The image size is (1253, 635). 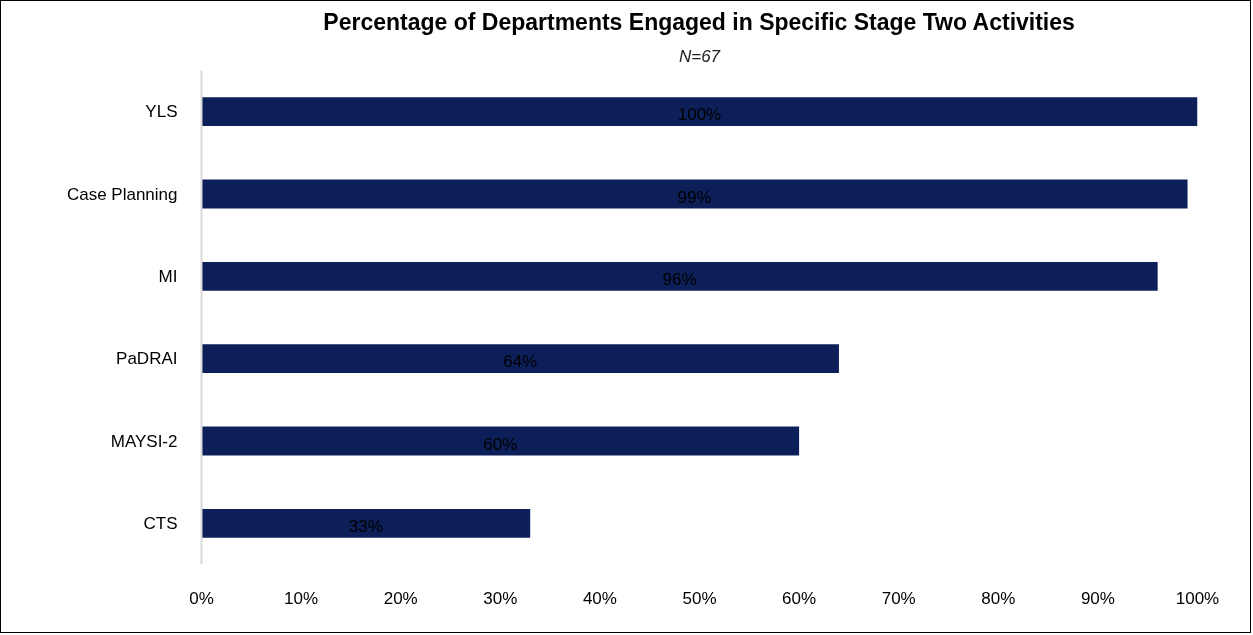 I want to click on data-label: 100%, so click(x=699, y=115).